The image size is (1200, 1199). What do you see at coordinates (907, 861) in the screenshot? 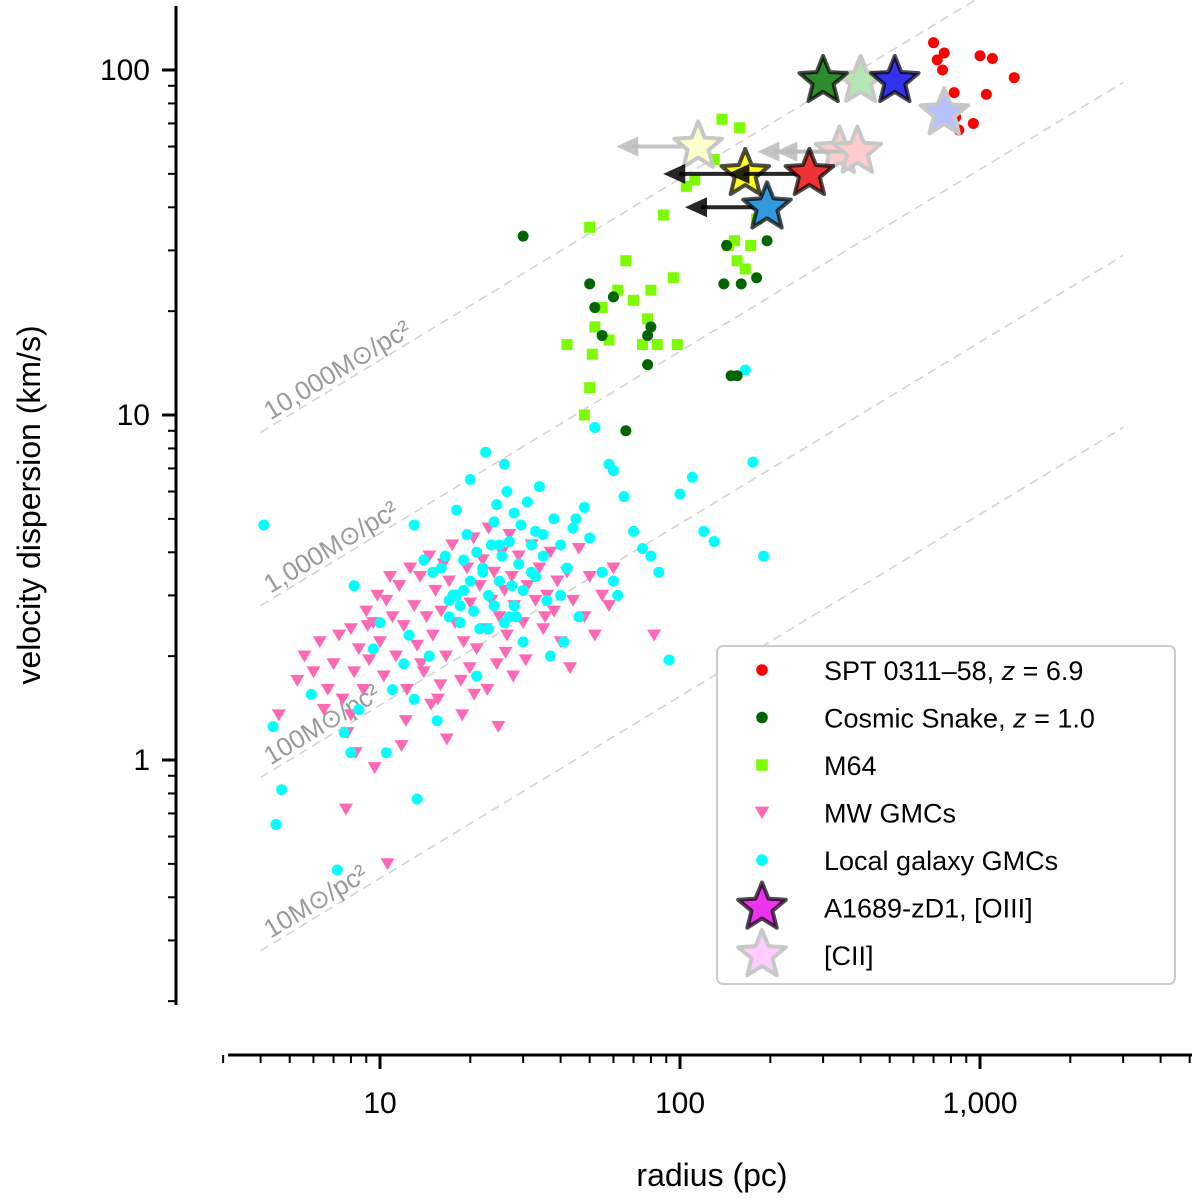
I see `legend-item-4: Local galaxy GMCs` at bounding box center [907, 861].